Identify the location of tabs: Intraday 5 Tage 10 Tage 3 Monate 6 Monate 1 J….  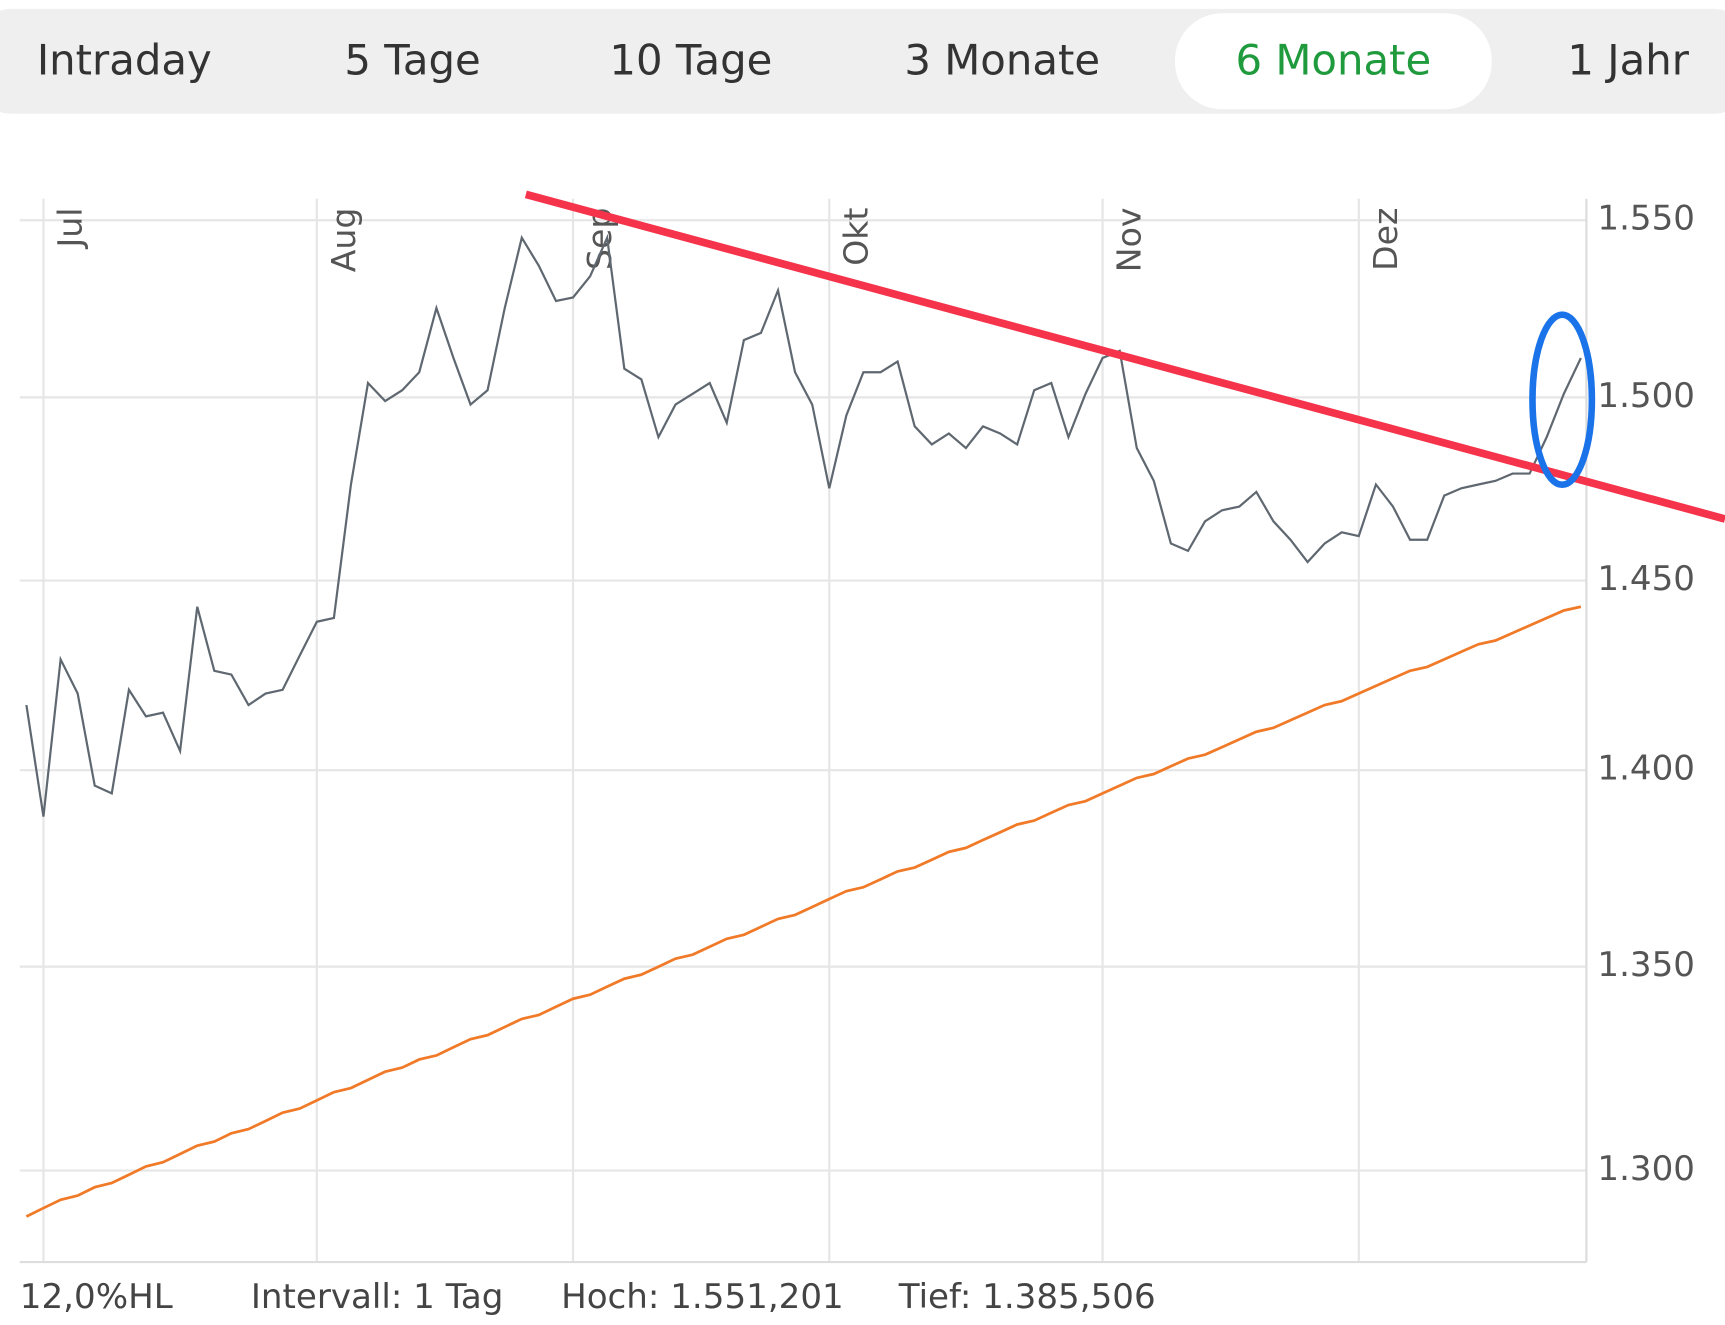
(863, 61).